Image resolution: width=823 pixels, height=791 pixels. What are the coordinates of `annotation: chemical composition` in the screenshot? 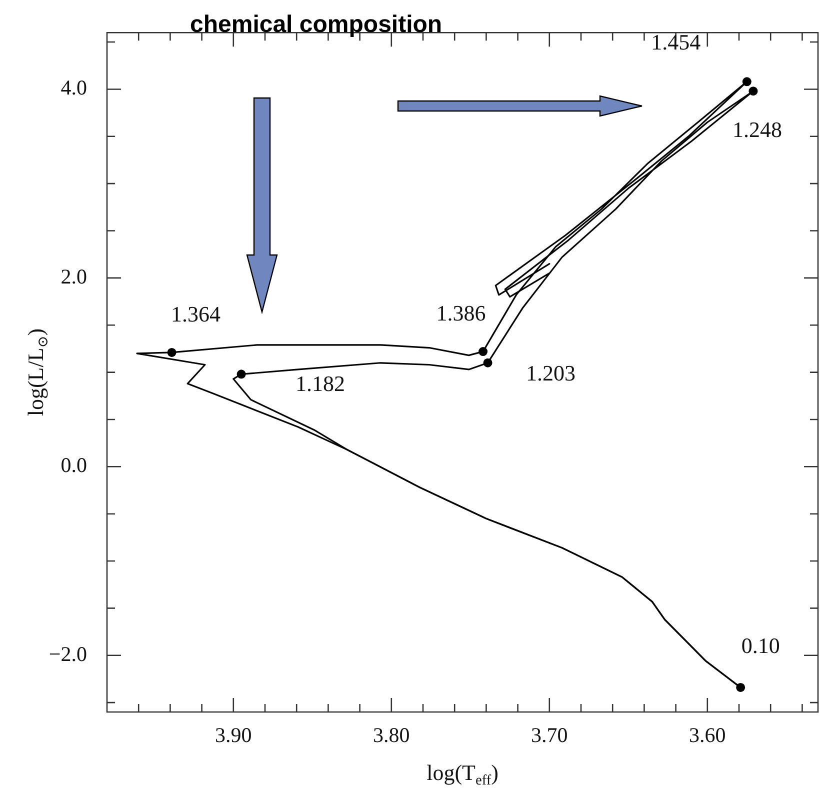 It's located at (316, 24).